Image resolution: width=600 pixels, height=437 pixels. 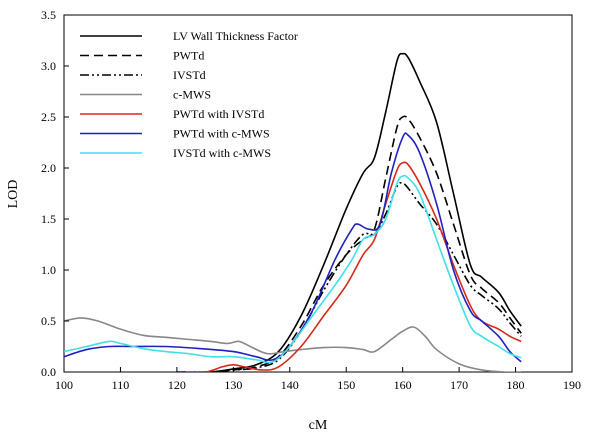 I want to click on y-tick-label: 2.5, so click(x=48, y=117).